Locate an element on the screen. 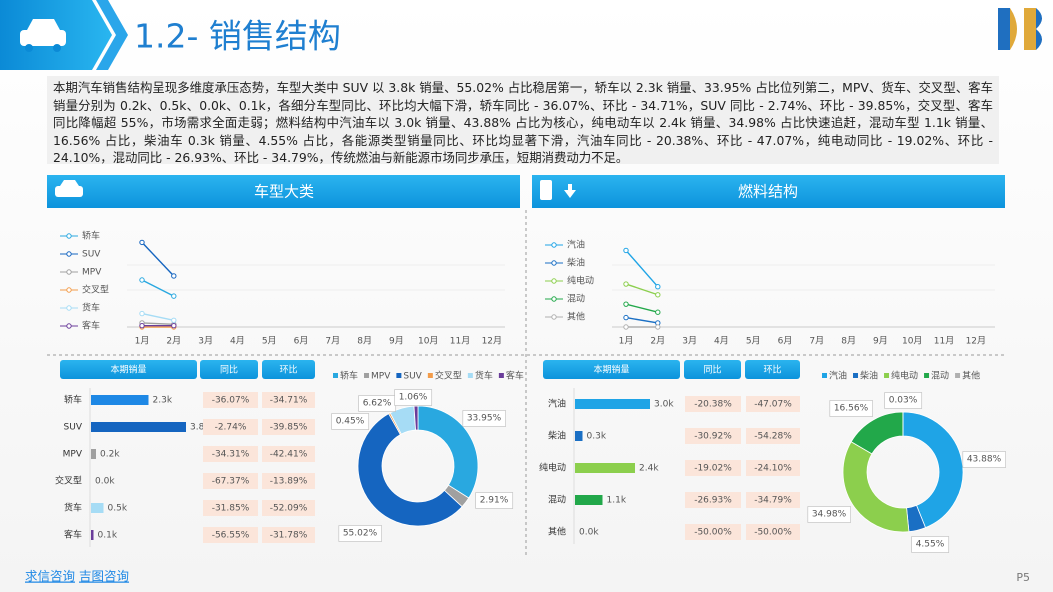 The height and width of the screenshot is (592, 1053). page-number: P5 is located at coordinates (1023, 577).